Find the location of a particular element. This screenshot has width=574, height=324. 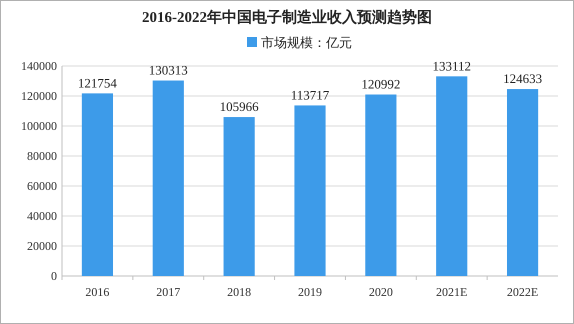

y-tick-label: 120000 is located at coordinates (39, 96).